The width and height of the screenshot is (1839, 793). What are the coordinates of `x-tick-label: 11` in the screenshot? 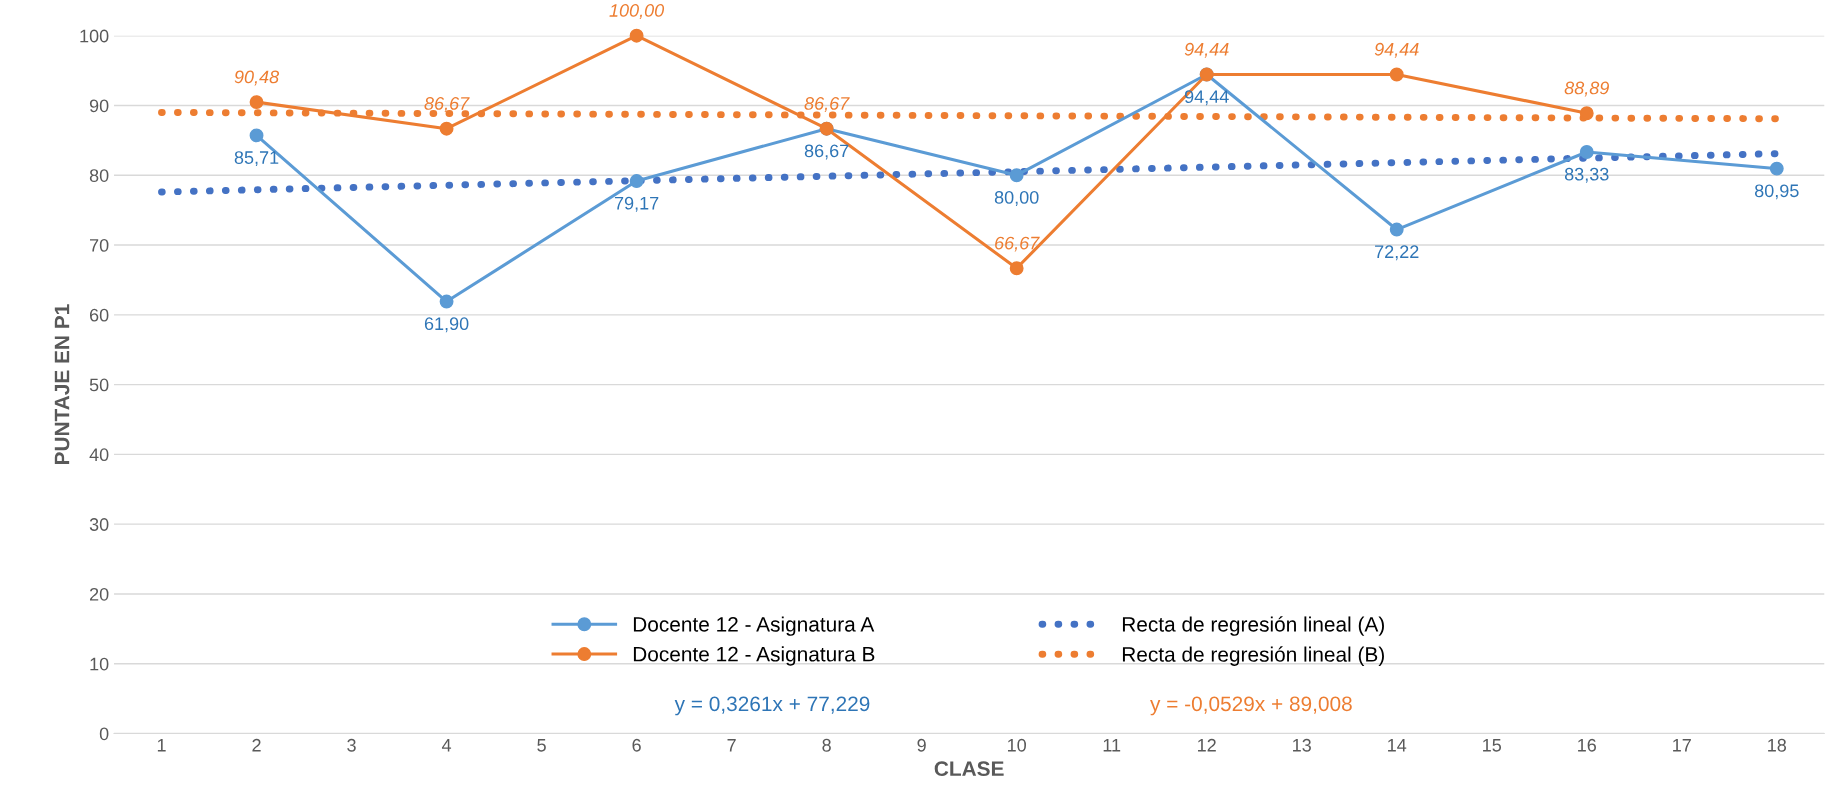 It's located at (1112, 745).